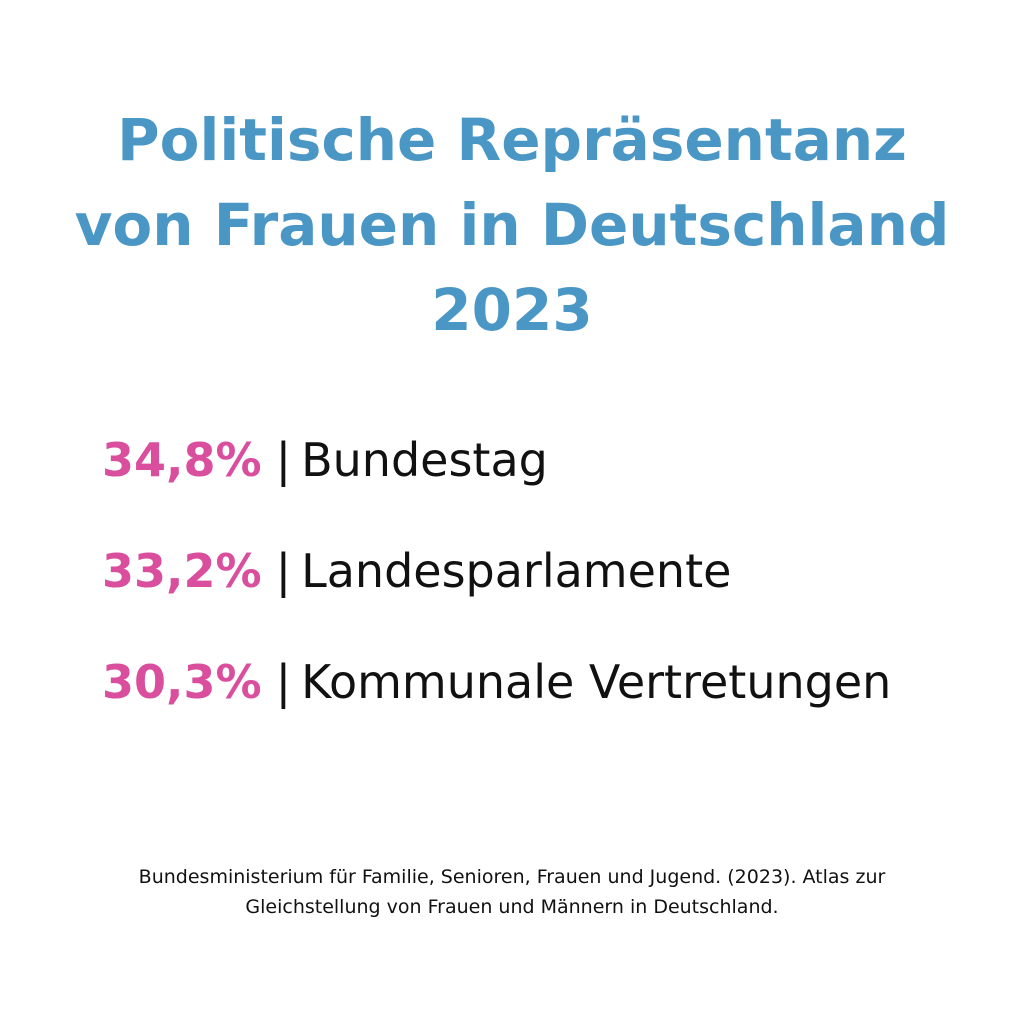 The height and width of the screenshot is (1024, 1024). I want to click on stat-label: Bundestag, so click(424, 460).